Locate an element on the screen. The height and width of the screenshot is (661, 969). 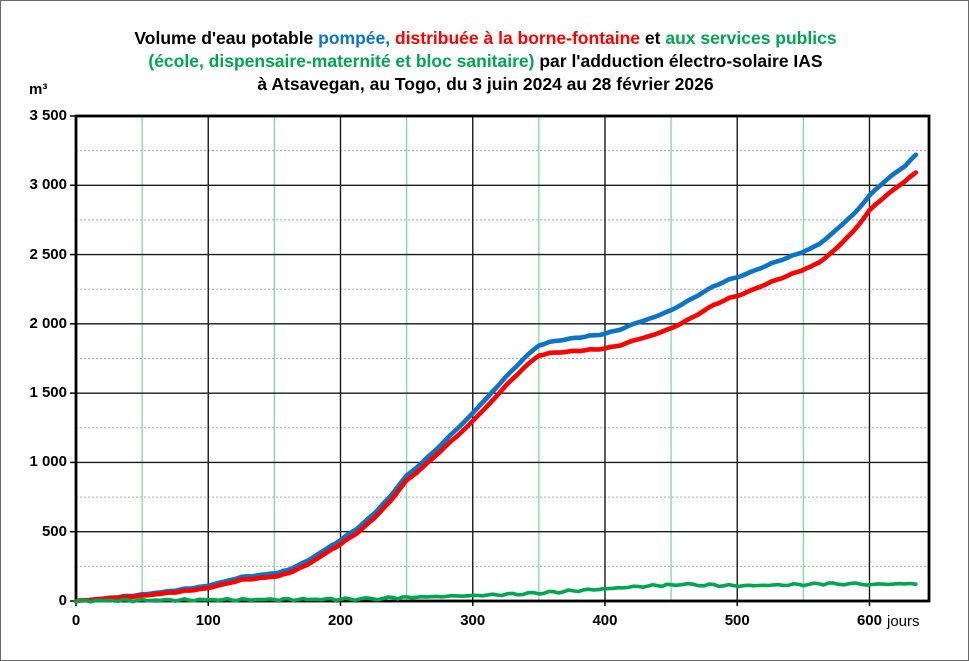
y-axis-tick-label: 2 500 is located at coordinates (48, 254).